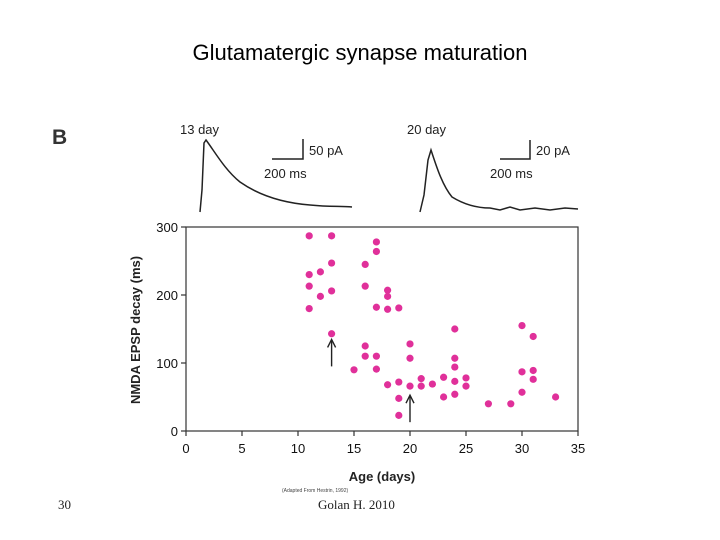  Describe the element at coordinates (522, 448) in the screenshot. I see `x-tick-label: 30` at that location.